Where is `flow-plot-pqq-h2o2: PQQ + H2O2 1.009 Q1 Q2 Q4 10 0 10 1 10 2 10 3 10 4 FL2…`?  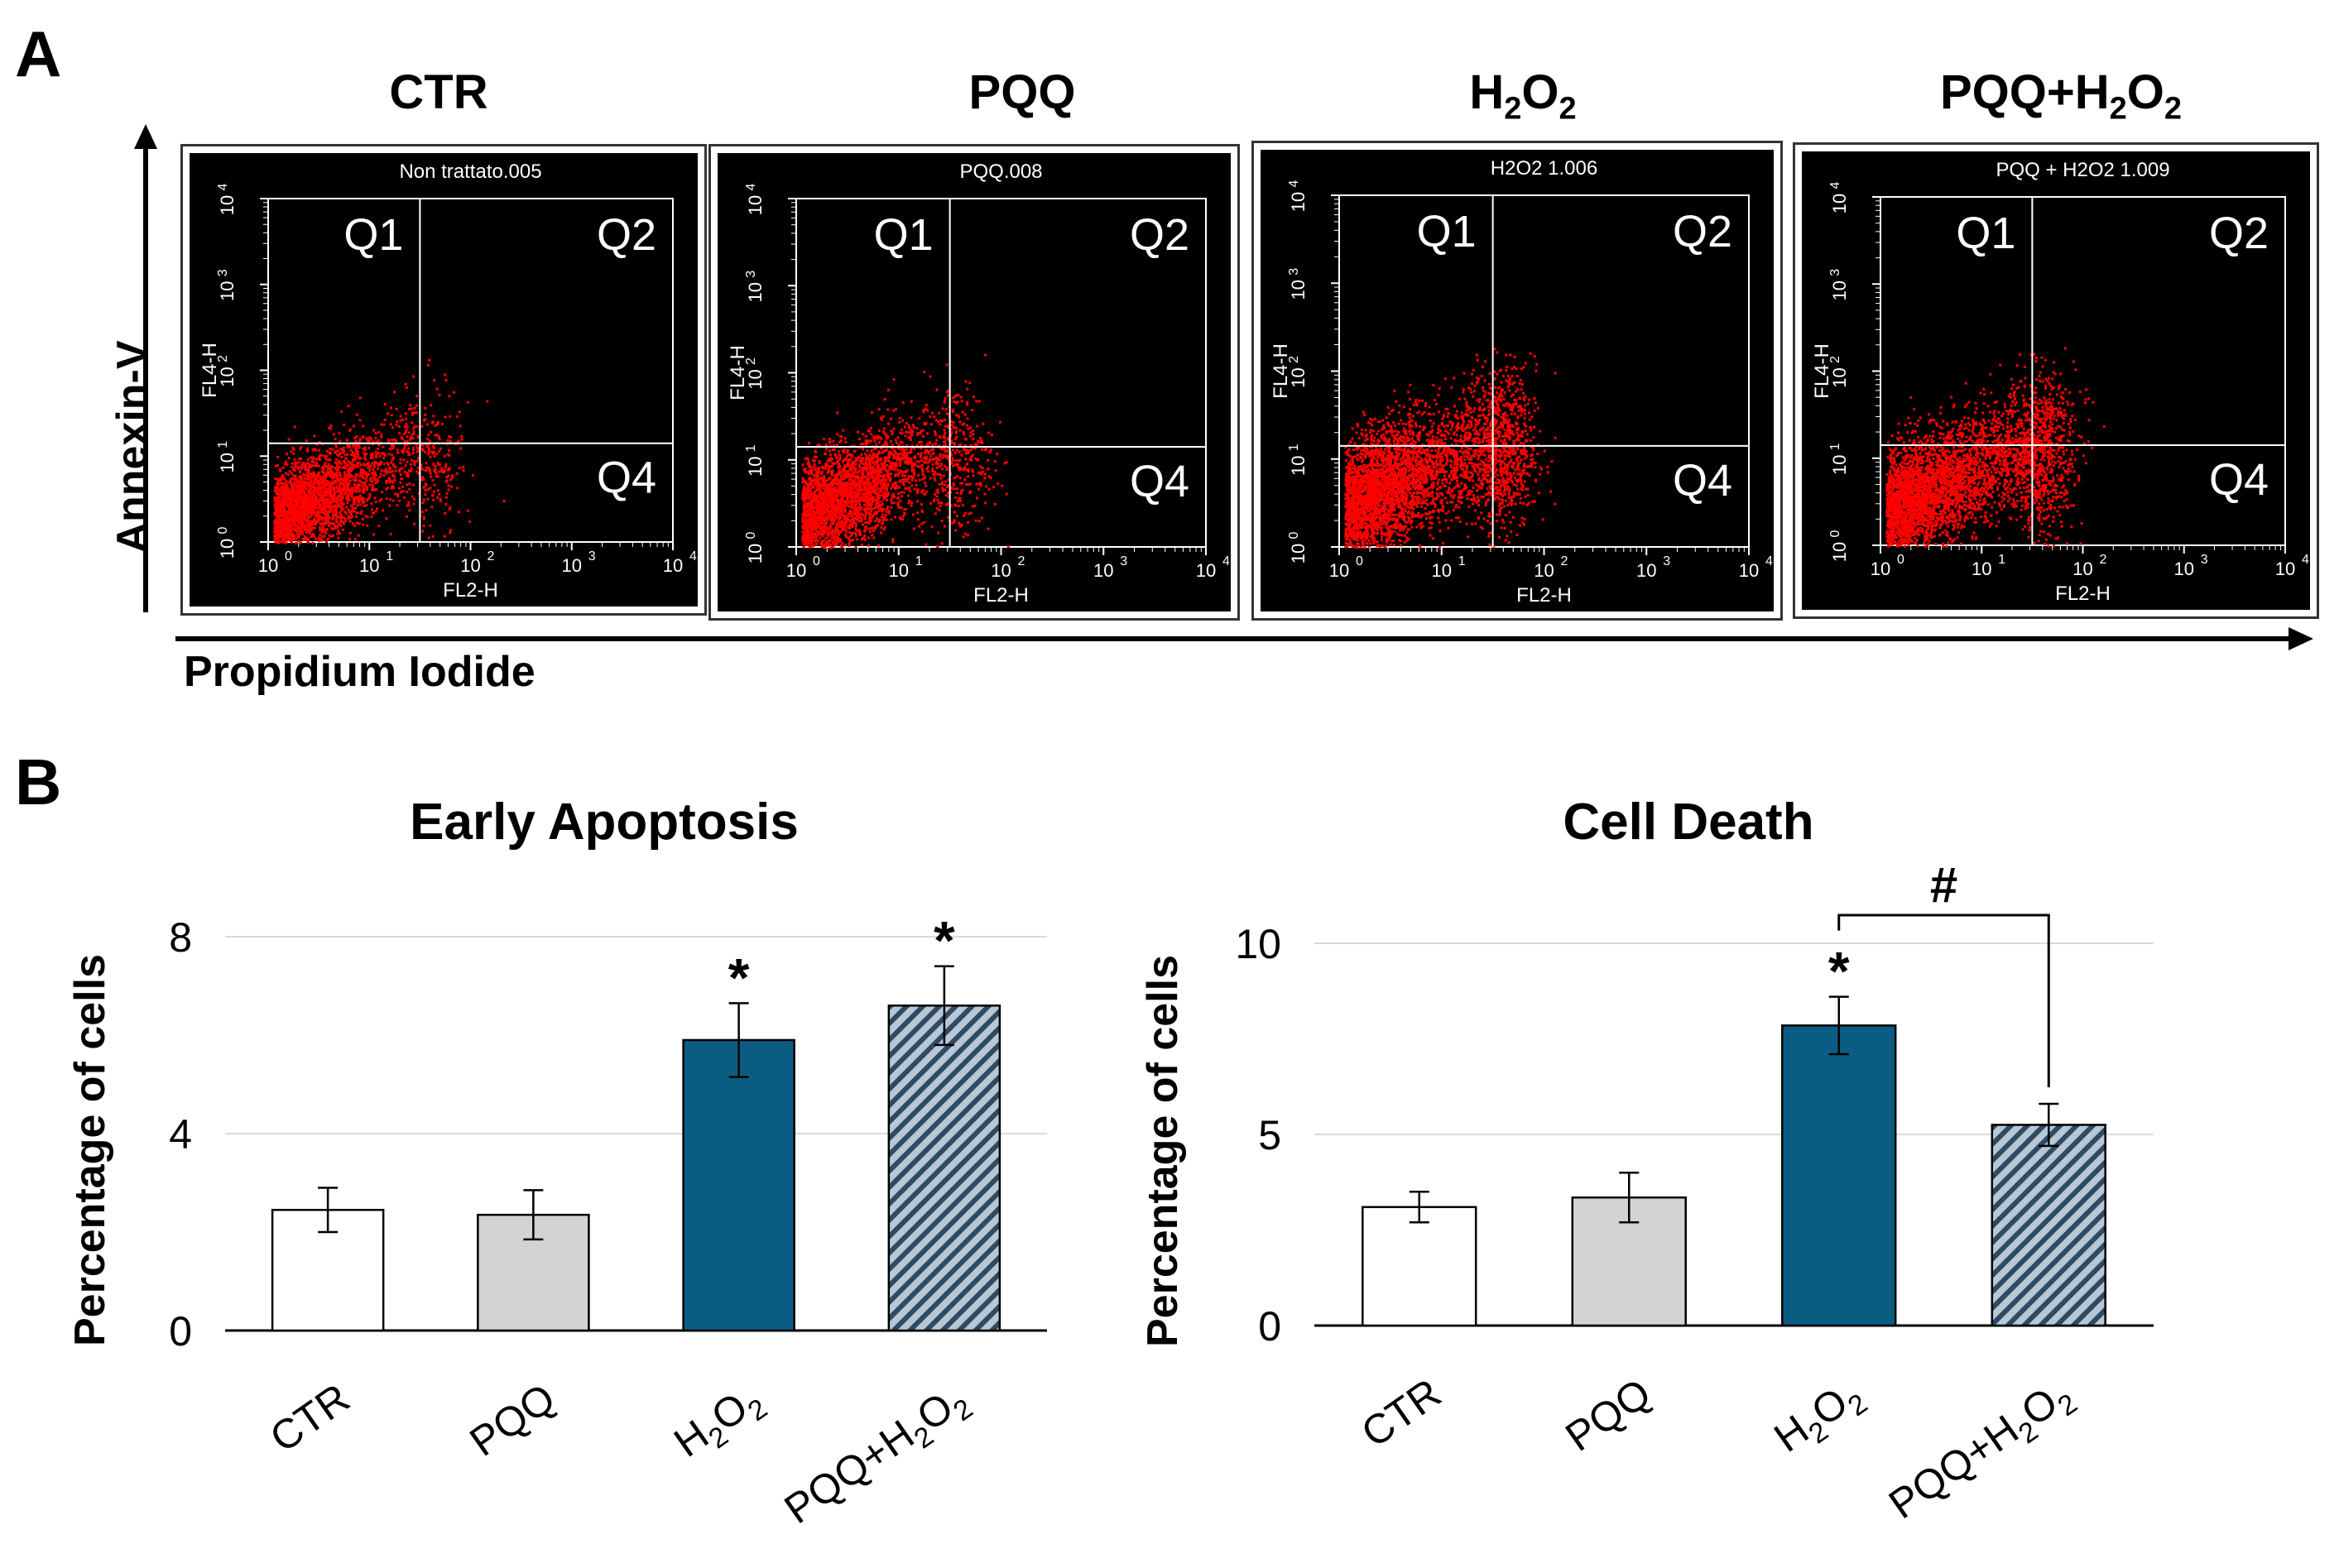
flow-plot-pqq-h2o2: PQQ + H2O2 1.009 Q1 Q2 Q4 10 0 10 1 10 2 10 3 10 4 FL2… is located at coordinates (2056, 381).